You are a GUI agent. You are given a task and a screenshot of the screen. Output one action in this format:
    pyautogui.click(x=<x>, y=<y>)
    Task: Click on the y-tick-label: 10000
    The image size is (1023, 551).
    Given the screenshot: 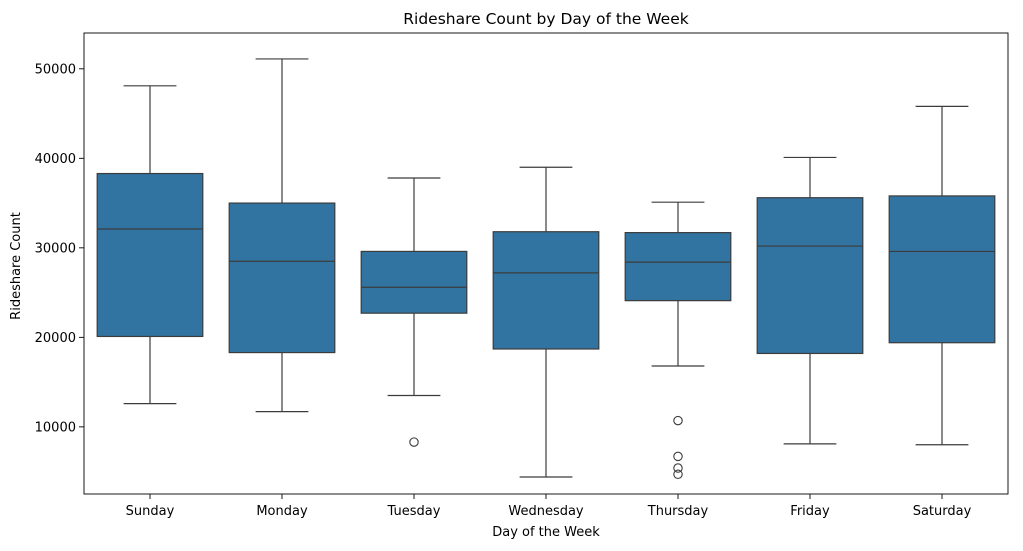 What is the action you would take?
    pyautogui.click(x=55, y=427)
    